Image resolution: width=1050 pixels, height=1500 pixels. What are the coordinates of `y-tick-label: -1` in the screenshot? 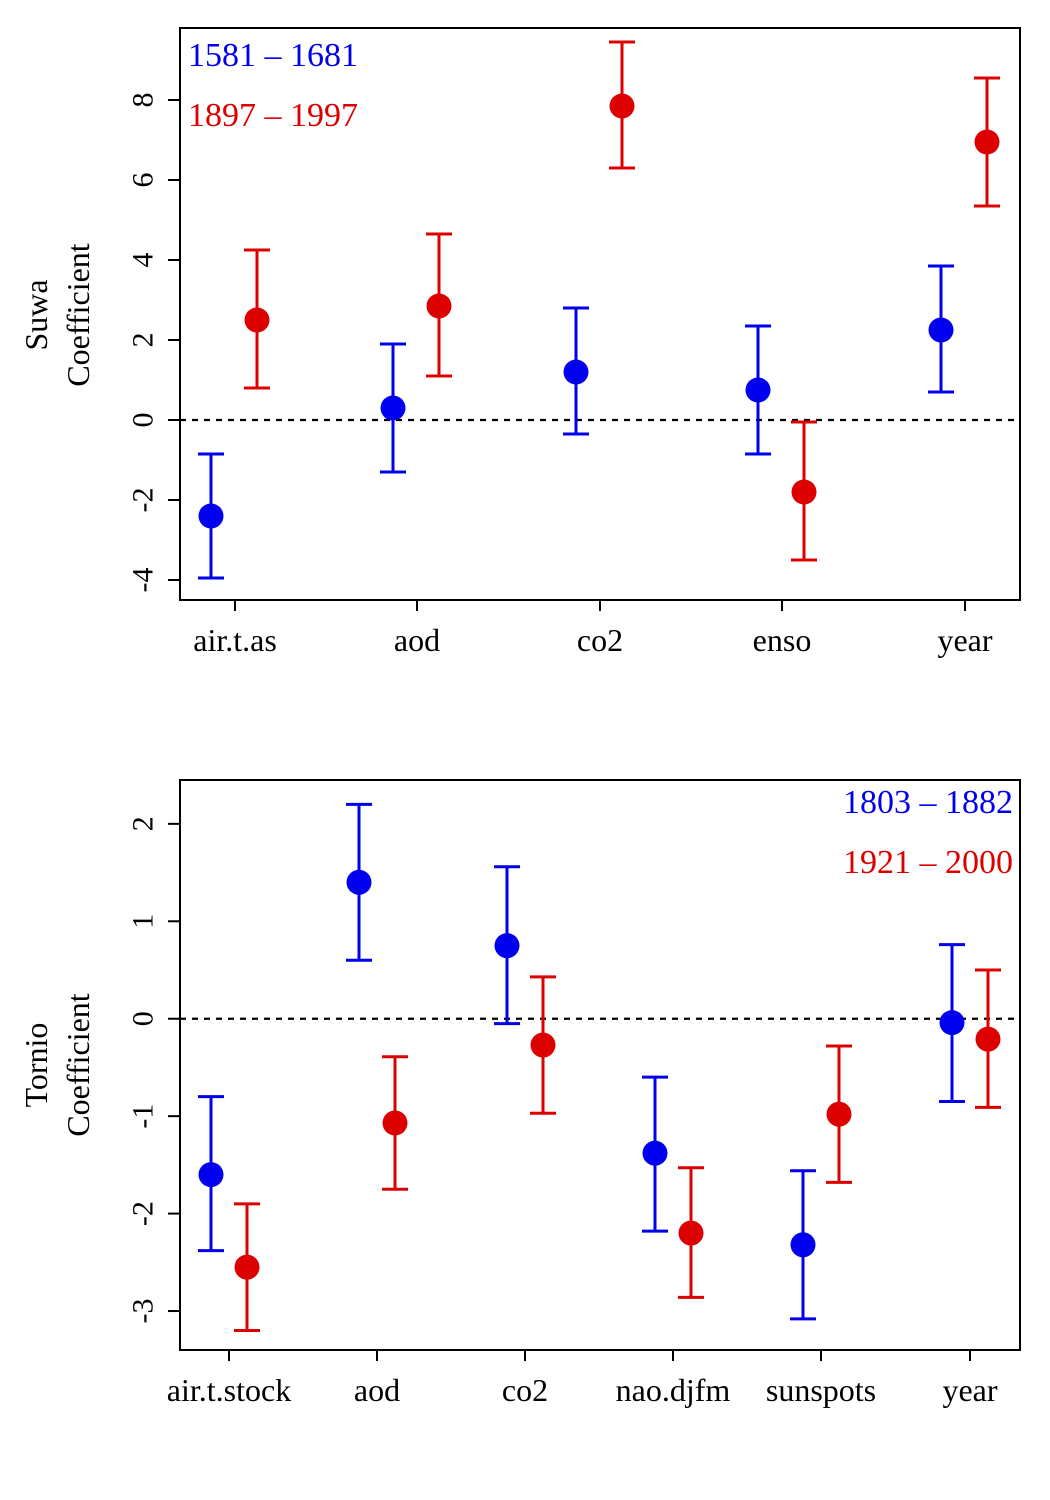 It's located at (143, 1116).